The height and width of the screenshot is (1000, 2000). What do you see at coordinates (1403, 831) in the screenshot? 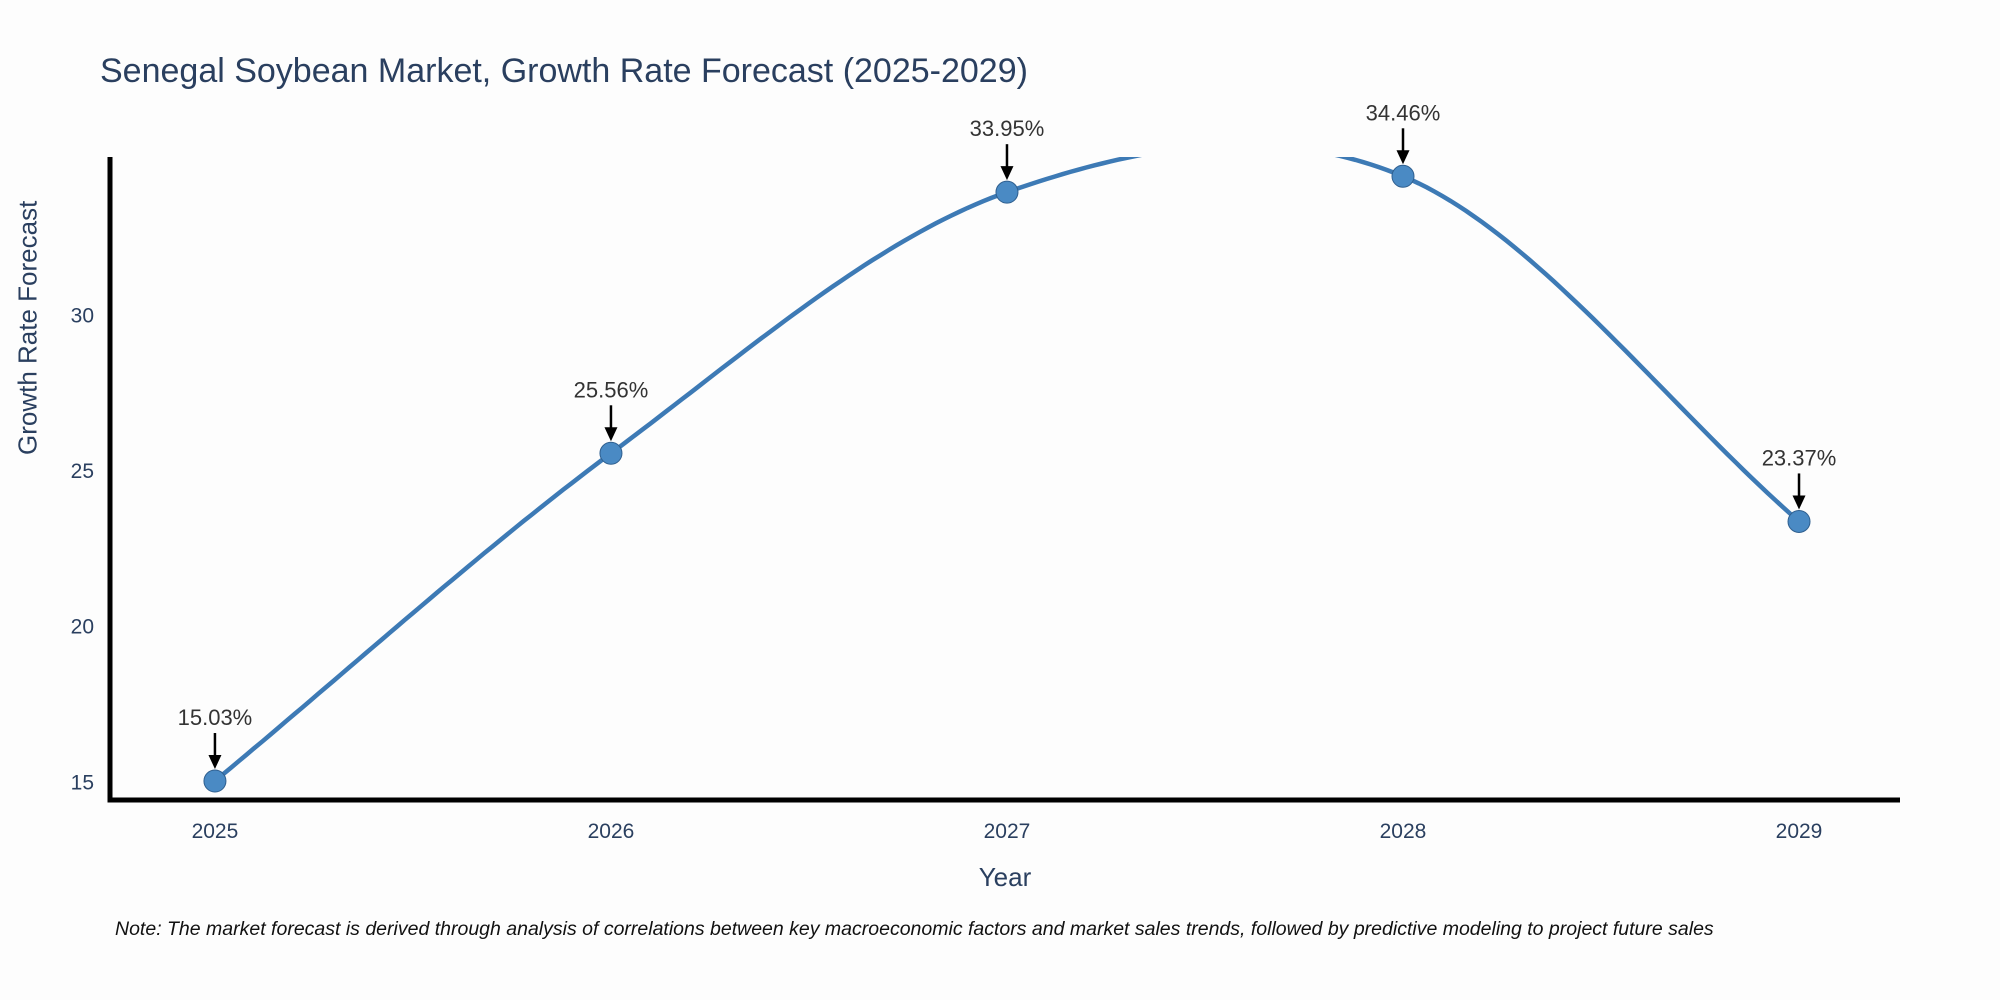
I see `x-tick-label: 2028` at bounding box center [1403, 831].